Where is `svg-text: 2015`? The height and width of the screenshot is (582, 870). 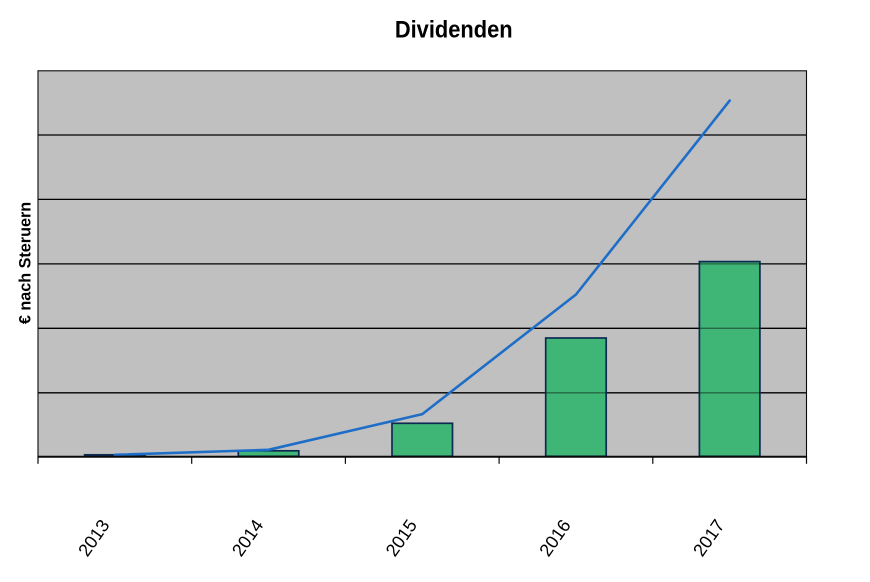 svg-text: 2015 is located at coordinates (401, 538).